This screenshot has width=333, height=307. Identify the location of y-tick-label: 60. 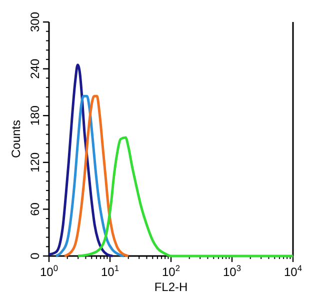
(35, 209).